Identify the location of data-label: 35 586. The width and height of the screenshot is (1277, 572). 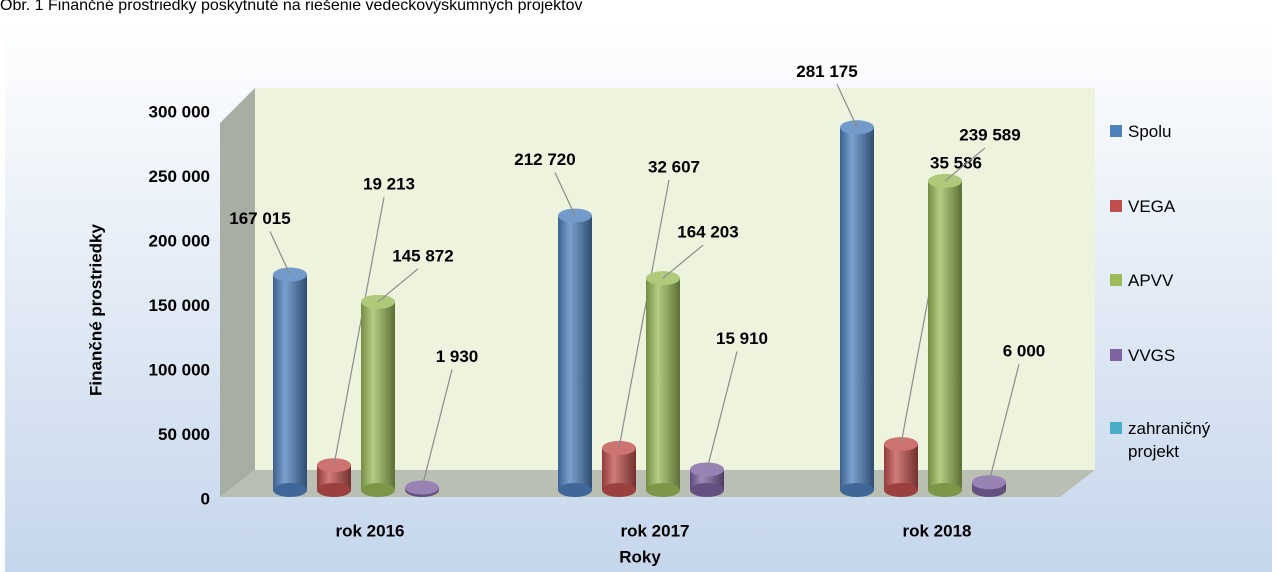
(956, 163).